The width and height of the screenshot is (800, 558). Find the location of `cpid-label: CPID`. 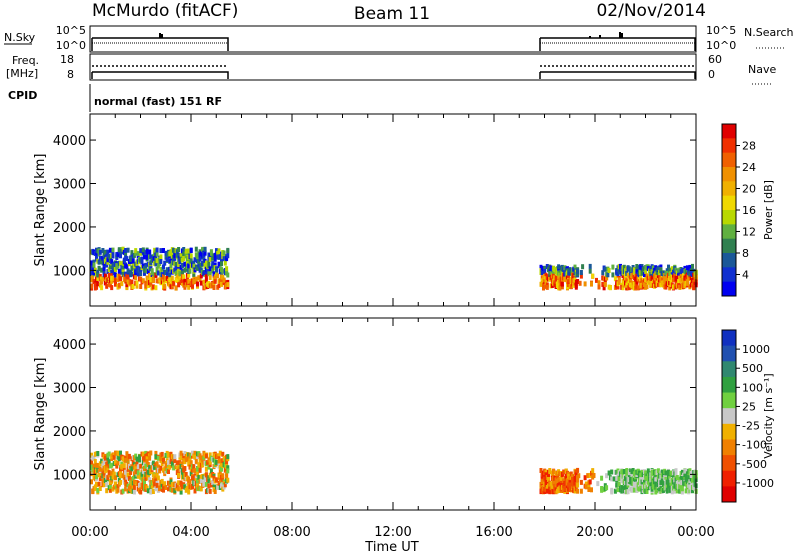

cpid-label: CPID is located at coordinates (22, 95).